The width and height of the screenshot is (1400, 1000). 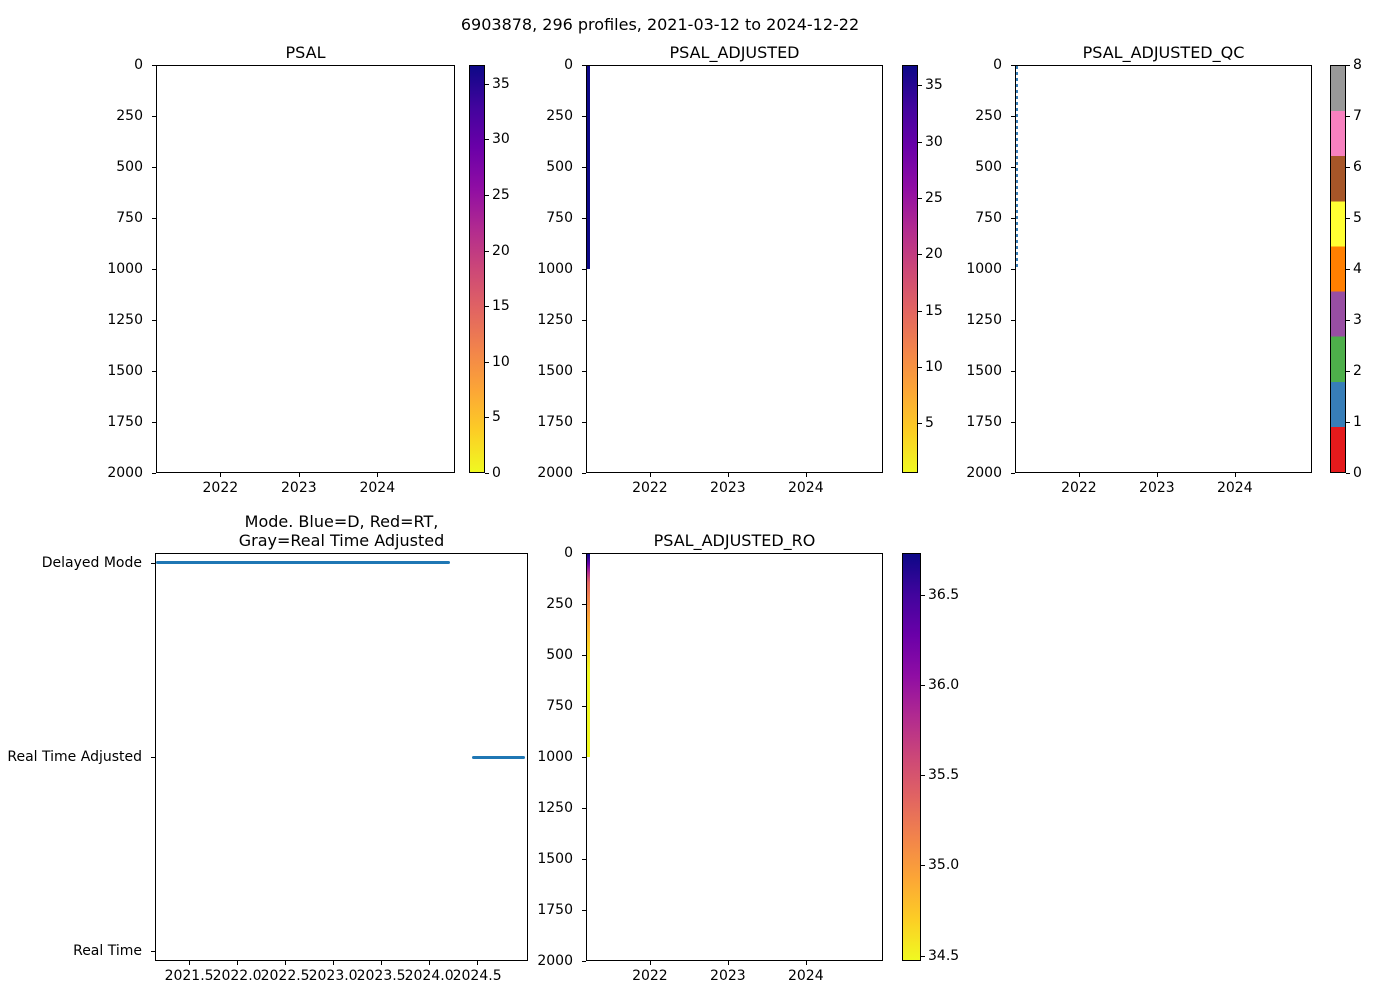 I want to click on colorbar-tick-label: 35.5, so click(x=944, y=775).